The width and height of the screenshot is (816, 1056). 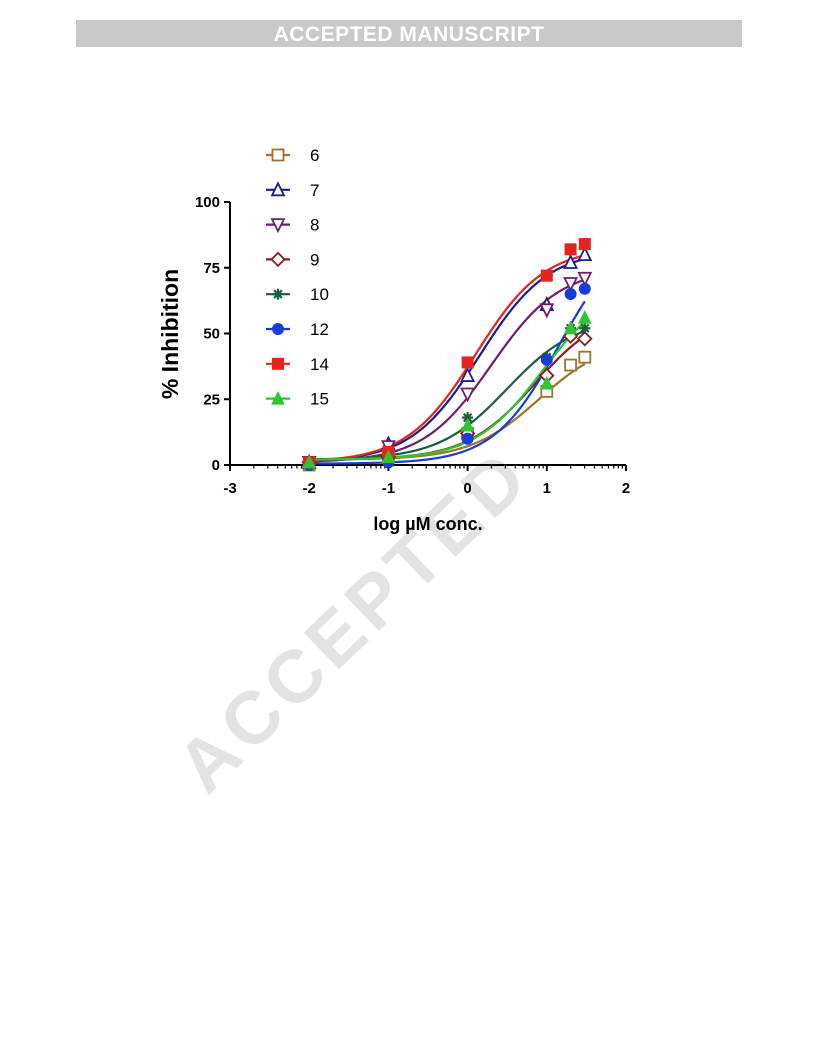 What do you see at coordinates (211, 334) in the screenshot?
I see `y-tick-label: 50` at bounding box center [211, 334].